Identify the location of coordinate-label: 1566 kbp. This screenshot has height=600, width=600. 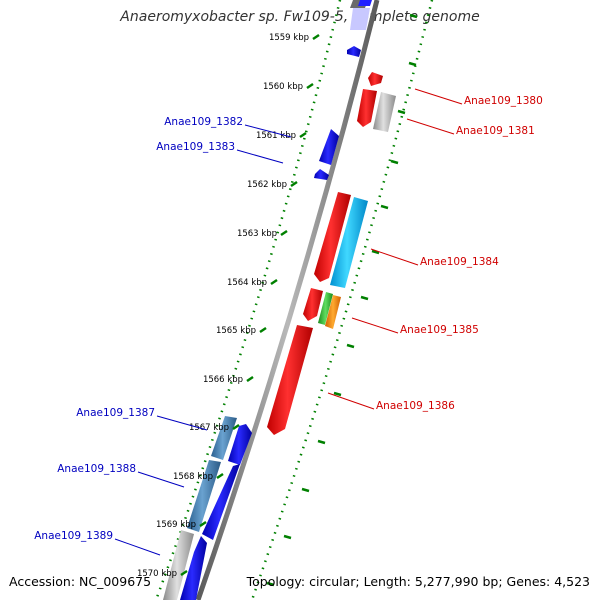
(223, 380).